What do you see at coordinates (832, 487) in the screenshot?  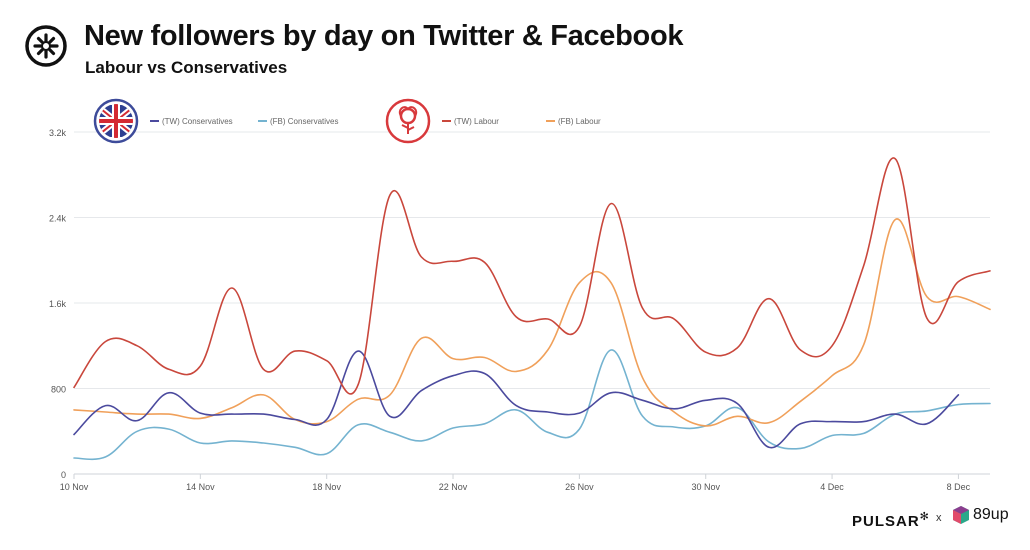 I see `x-tick-label: 4 Dec` at bounding box center [832, 487].